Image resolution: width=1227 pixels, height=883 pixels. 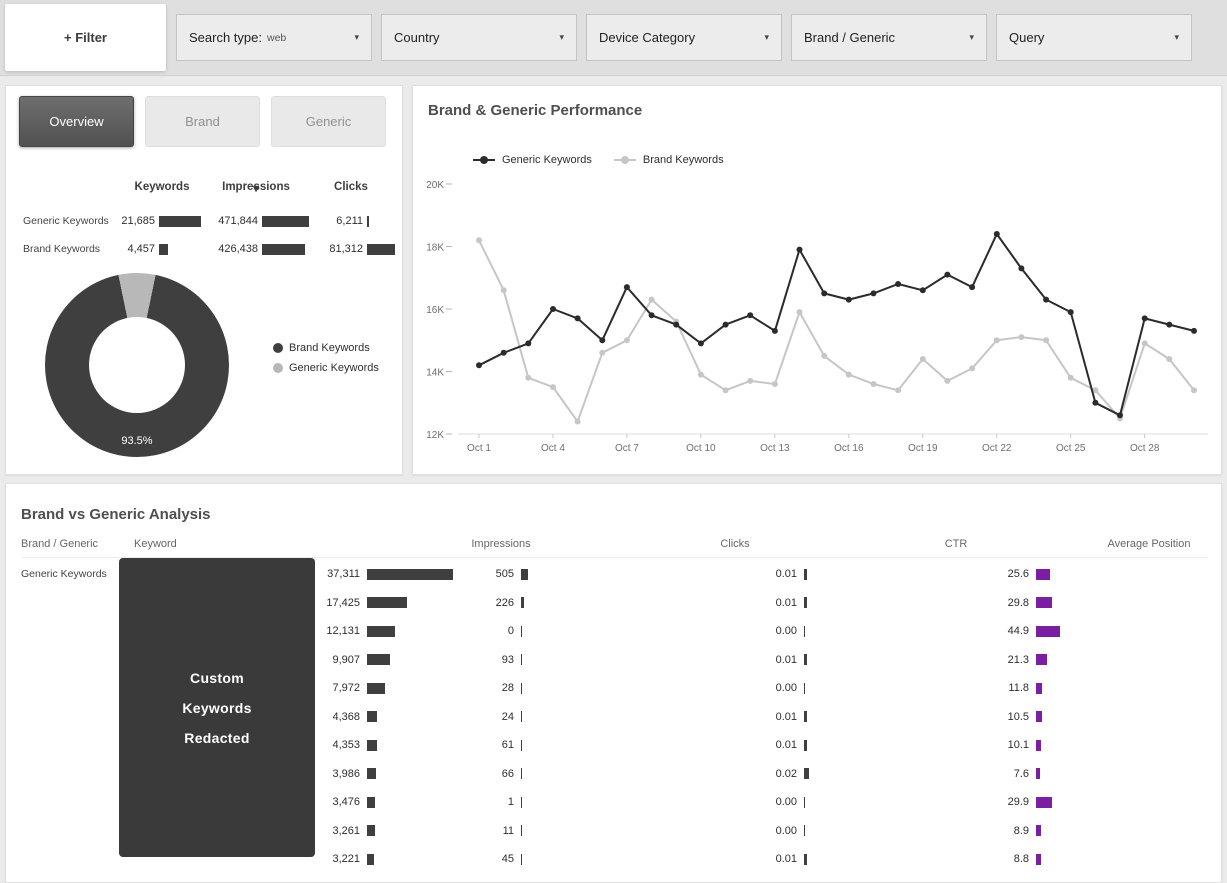 What do you see at coordinates (1021, 773) in the screenshot?
I see `average-position-value: 7.6` at bounding box center [1021, 773].